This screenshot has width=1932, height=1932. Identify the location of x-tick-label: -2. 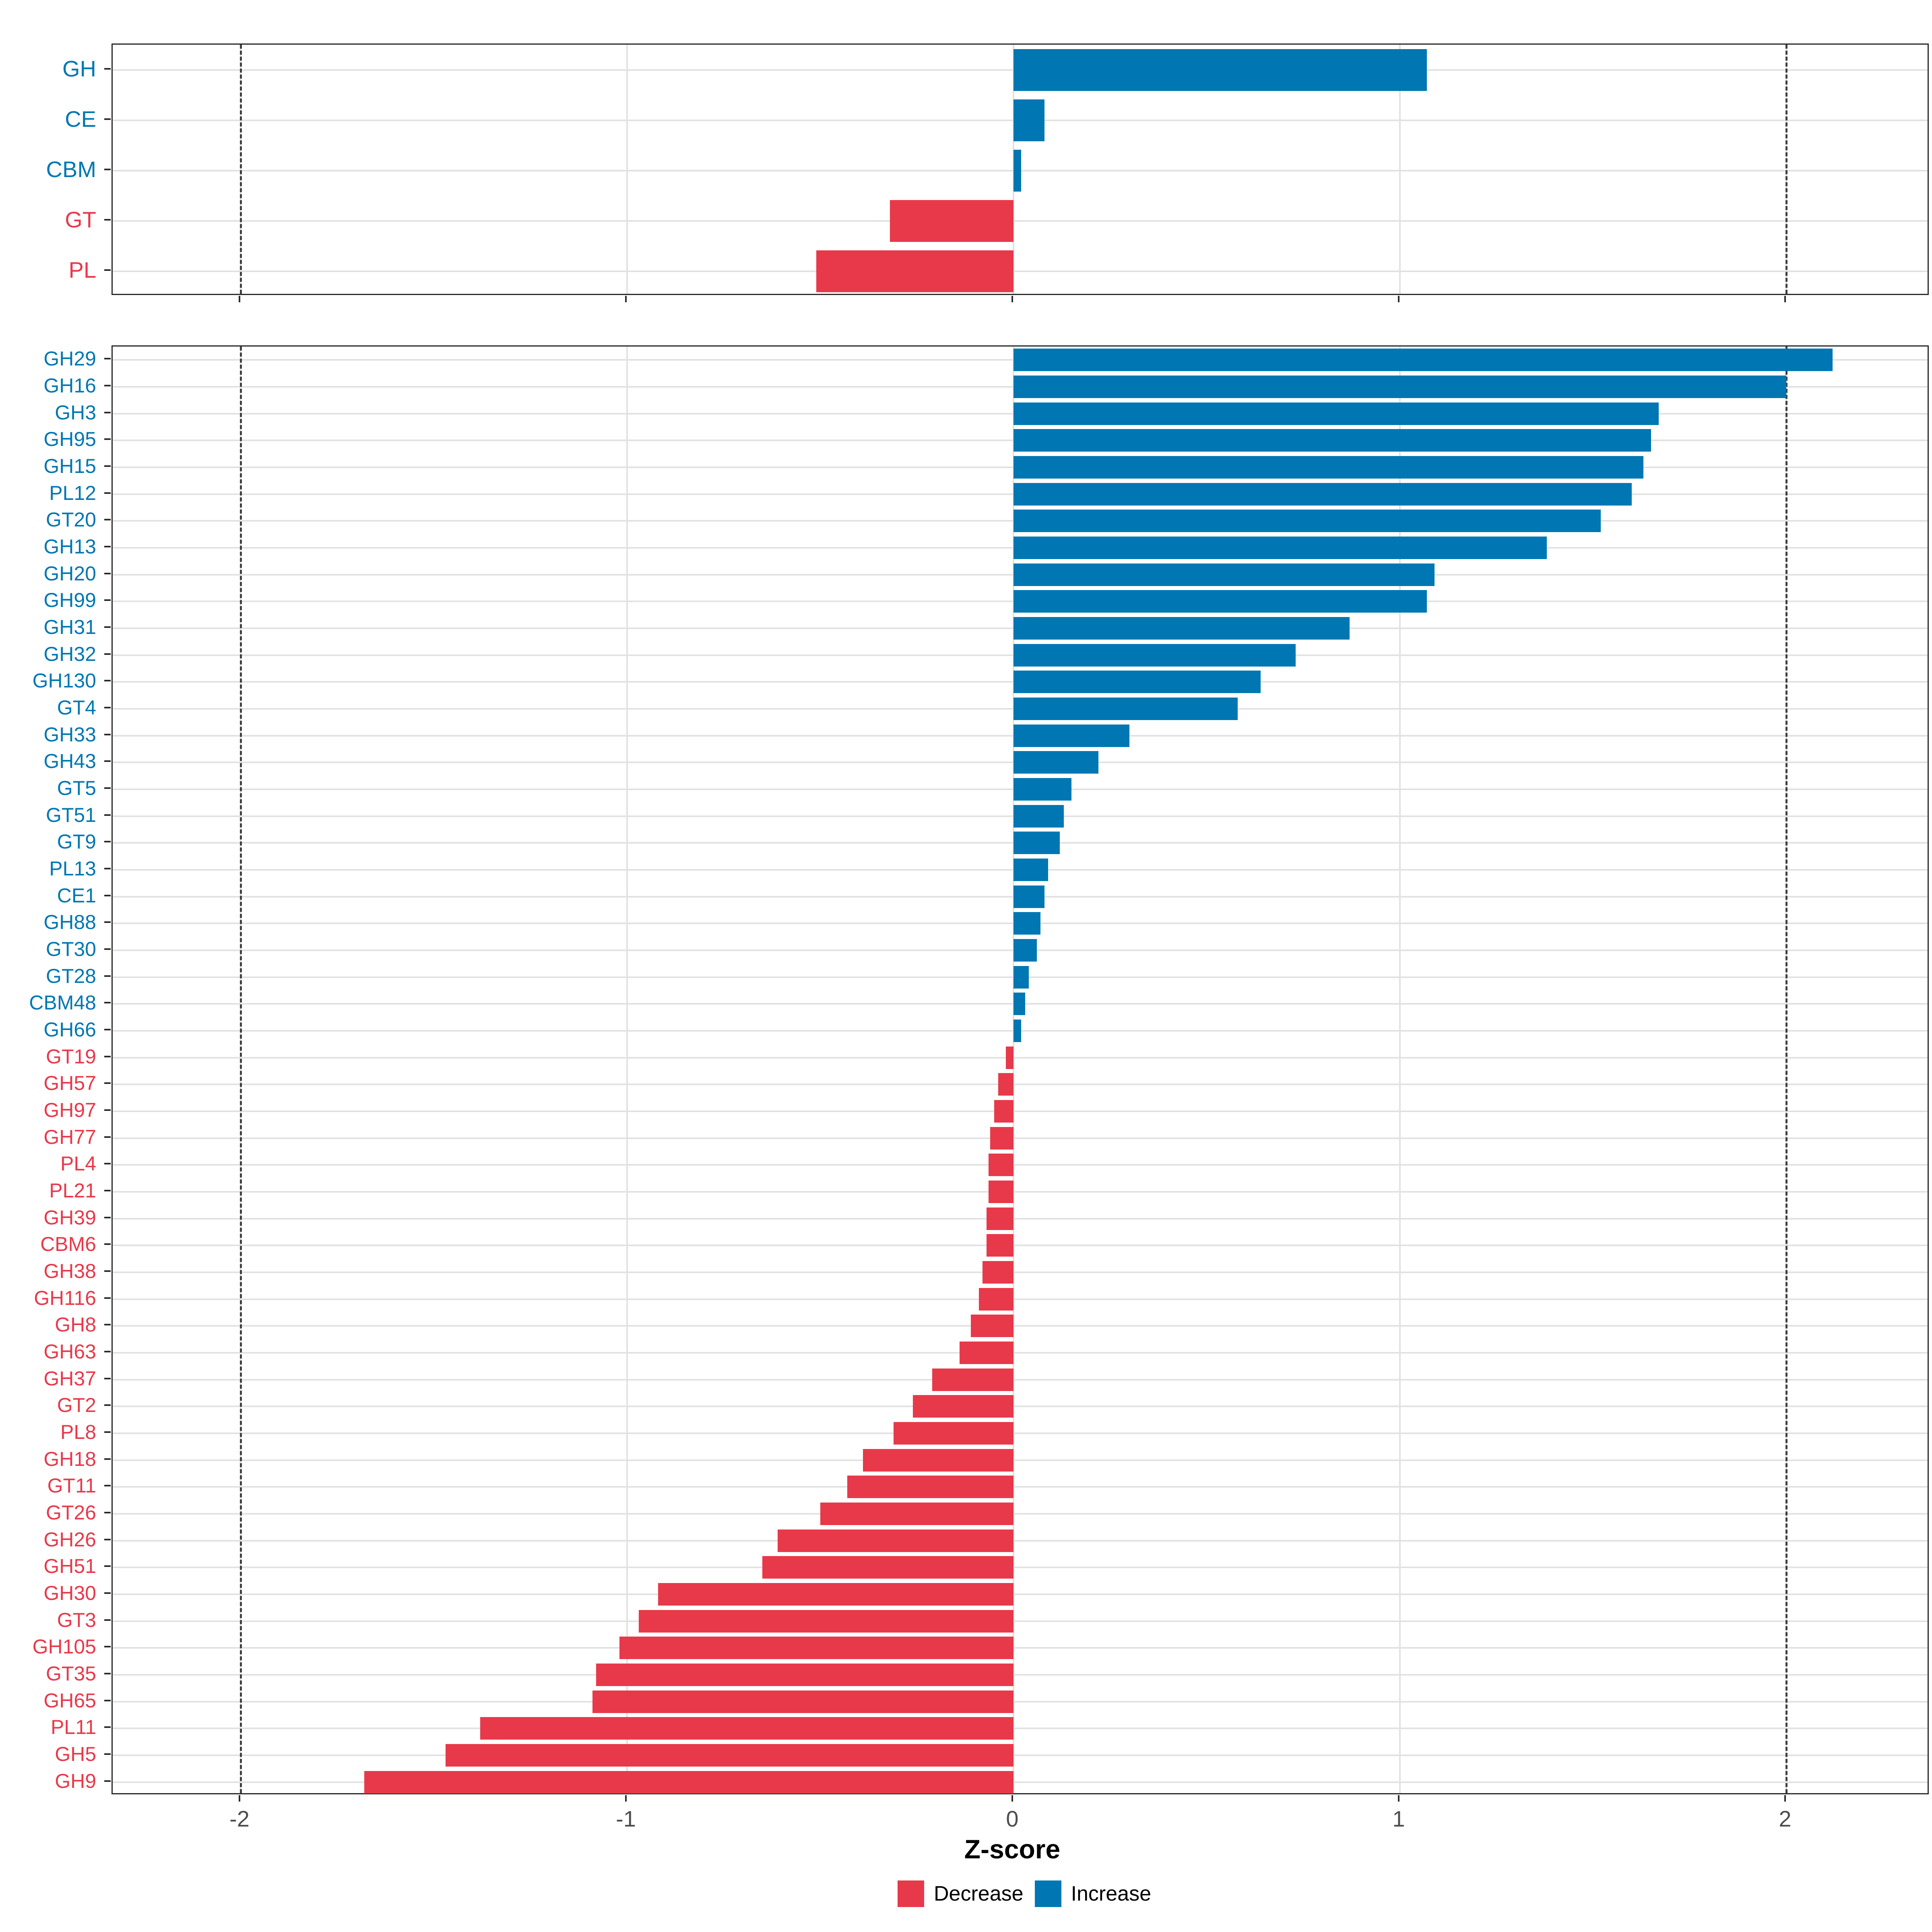
(239, 1818).